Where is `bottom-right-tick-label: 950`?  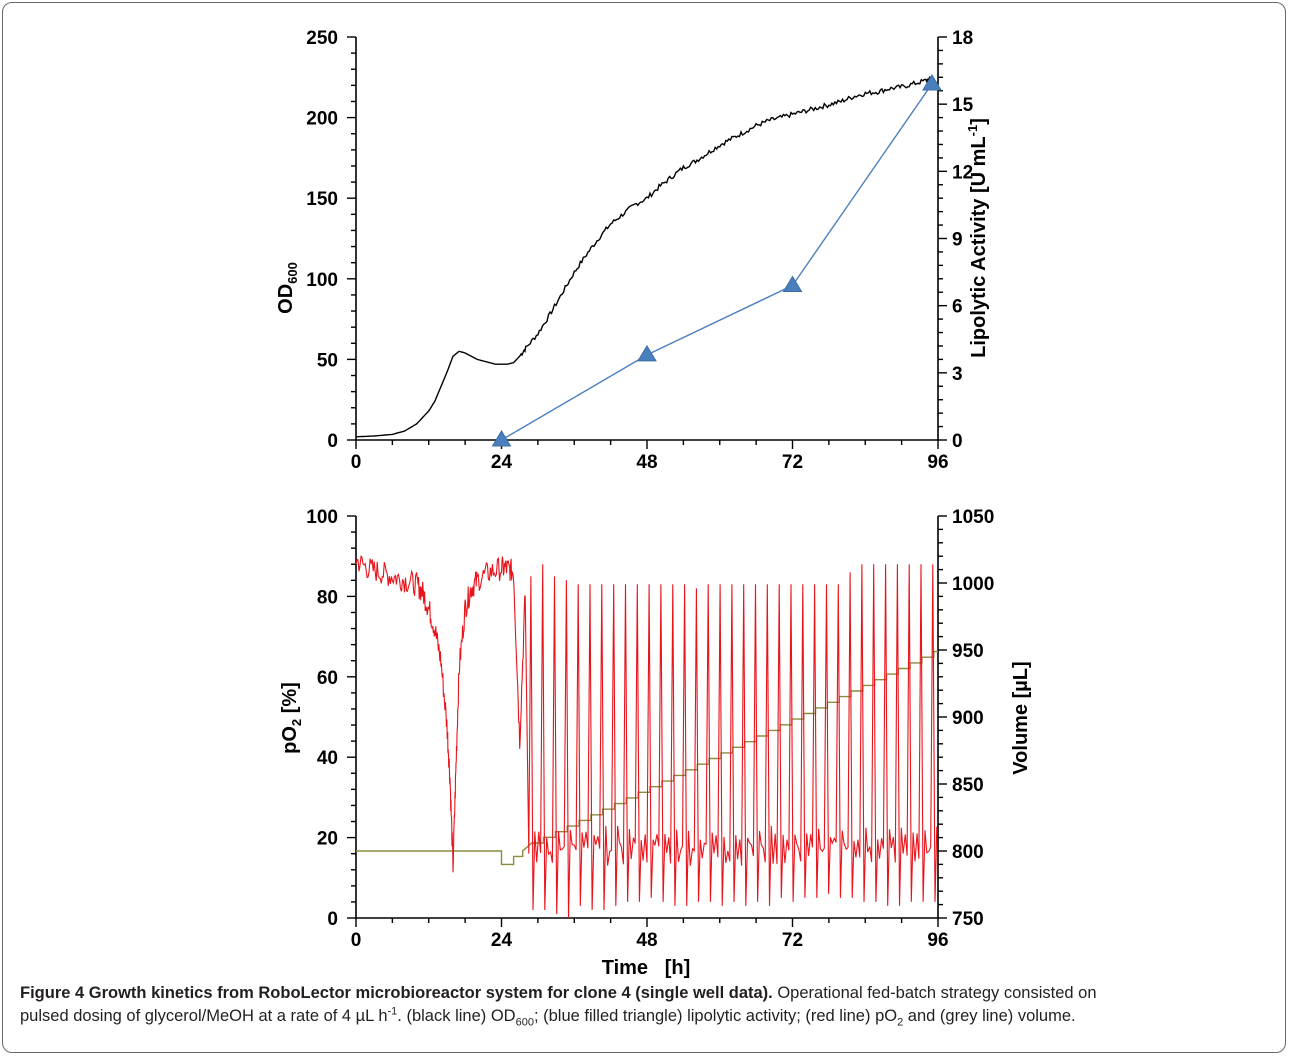 bottom-right-tick-label: 950 is located at coordinates (968, 651).